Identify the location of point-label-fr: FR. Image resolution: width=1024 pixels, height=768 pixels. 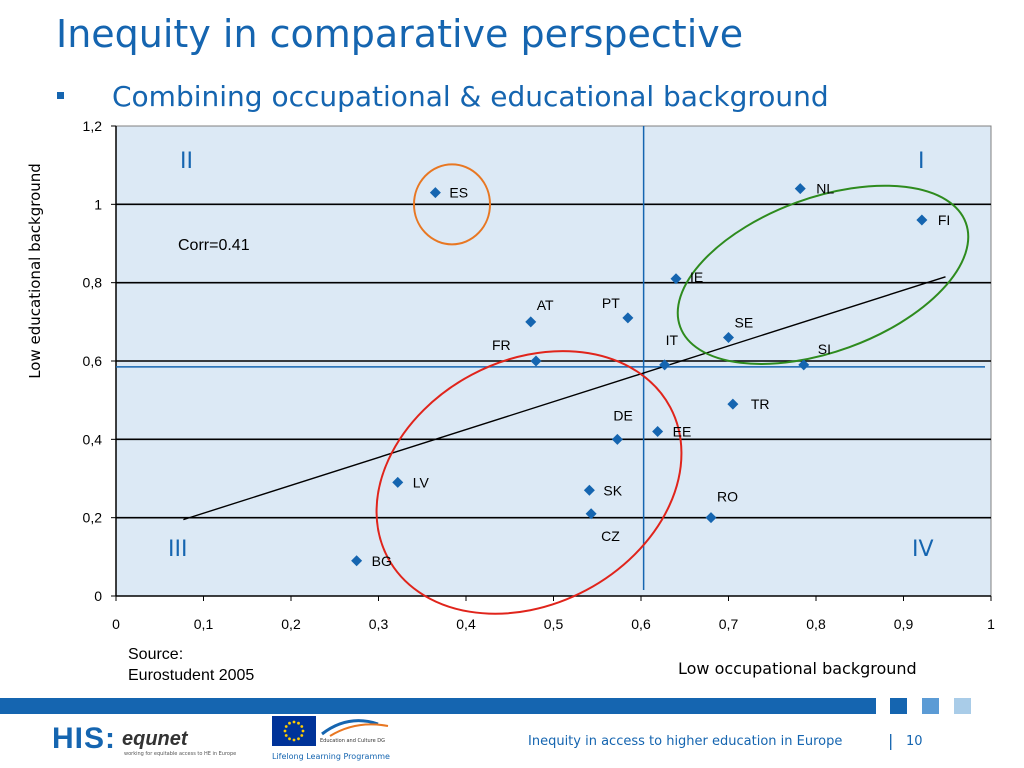
(501, 345).